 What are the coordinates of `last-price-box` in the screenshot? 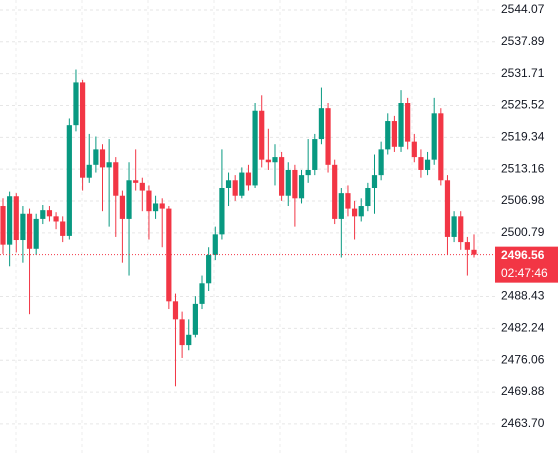 It's located at (526, 264).